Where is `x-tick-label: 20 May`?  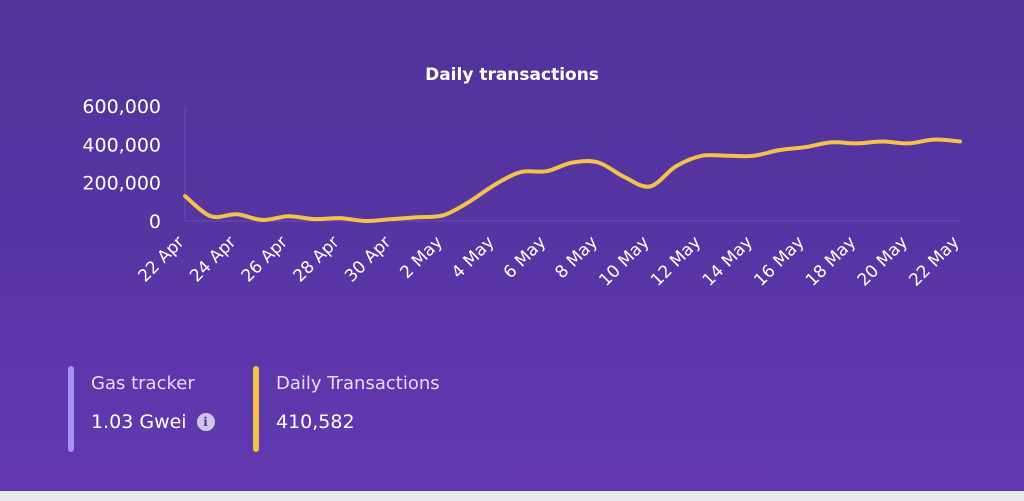 x-tick-label: 20 May is located at coordinates (883, 261).